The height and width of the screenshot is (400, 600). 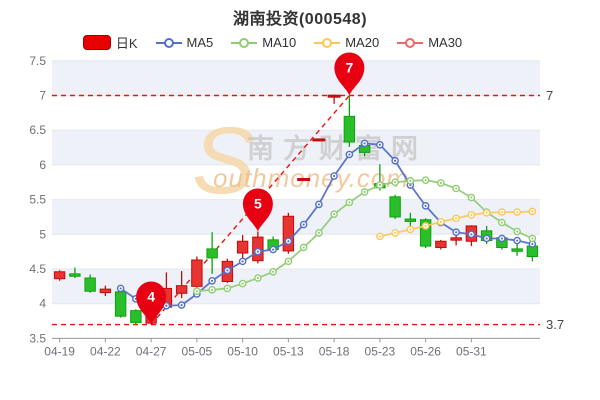 I want to click on y-axis-label: 4.5, so click(x=37, y=269).